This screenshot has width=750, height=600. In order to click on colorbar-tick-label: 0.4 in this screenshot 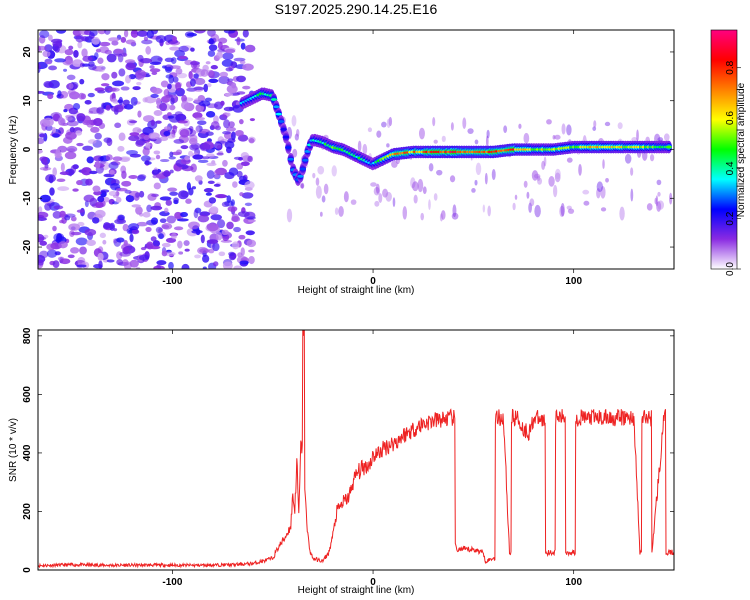, I will do `click(730, 168)`.